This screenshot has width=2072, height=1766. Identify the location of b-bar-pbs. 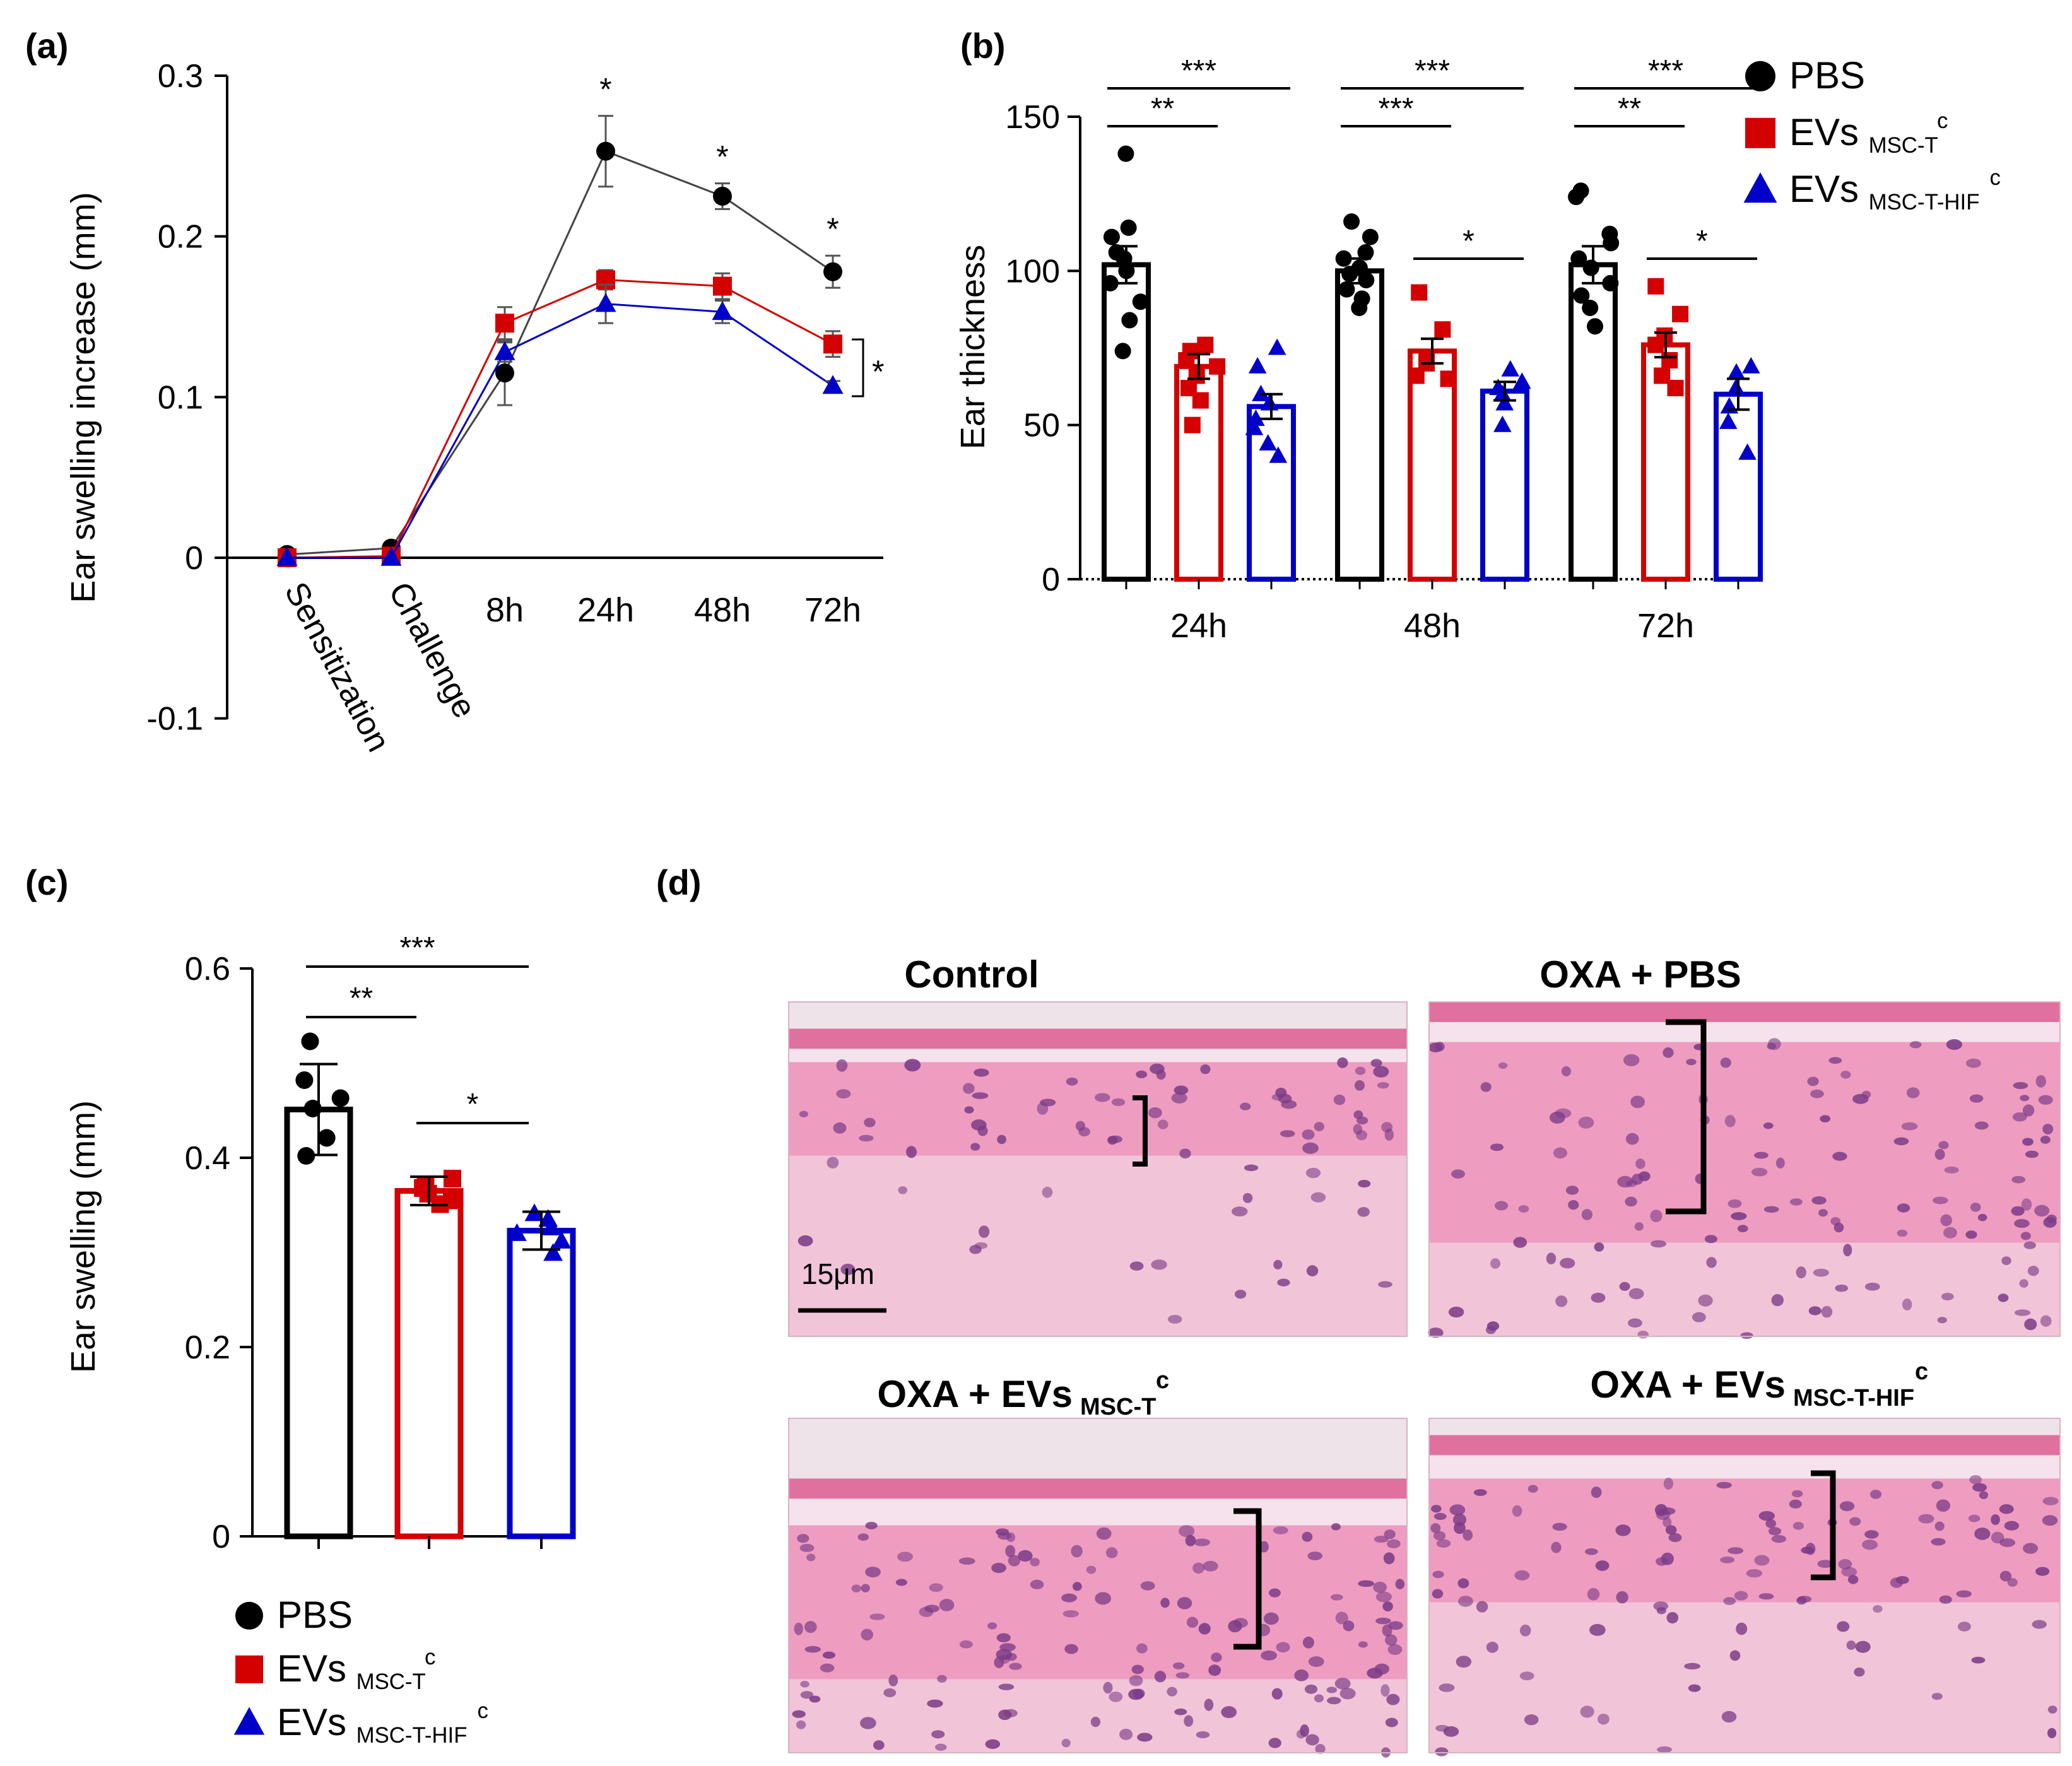
(1359, 425).